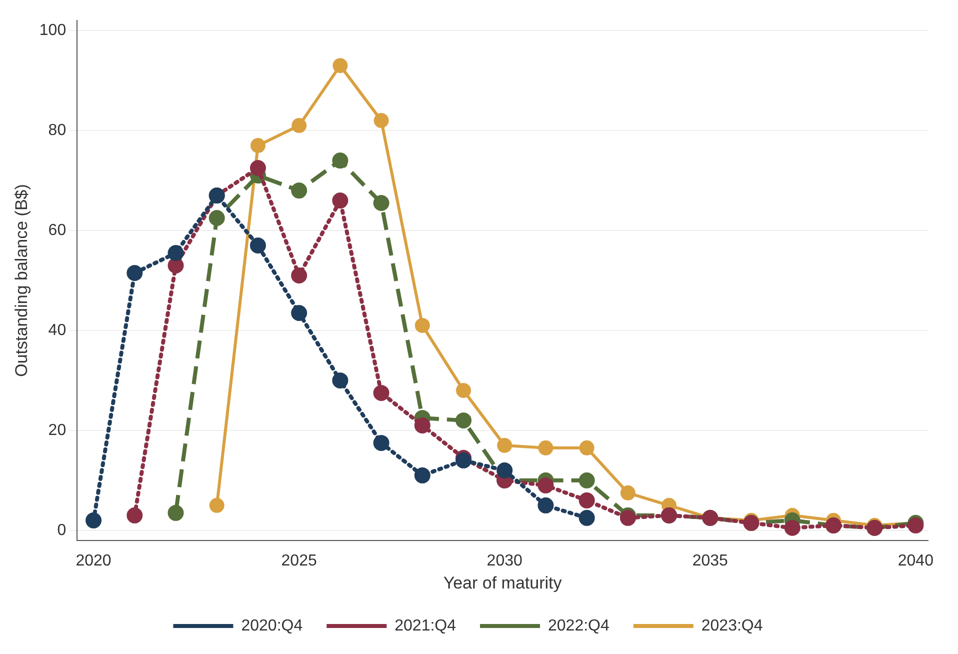 This screenshot has width=958, height=654. What do you see at coordinates (732, 625) in the screenshot?
I see `legend-label: 2023:Q4` at bounding box center [732, 625].